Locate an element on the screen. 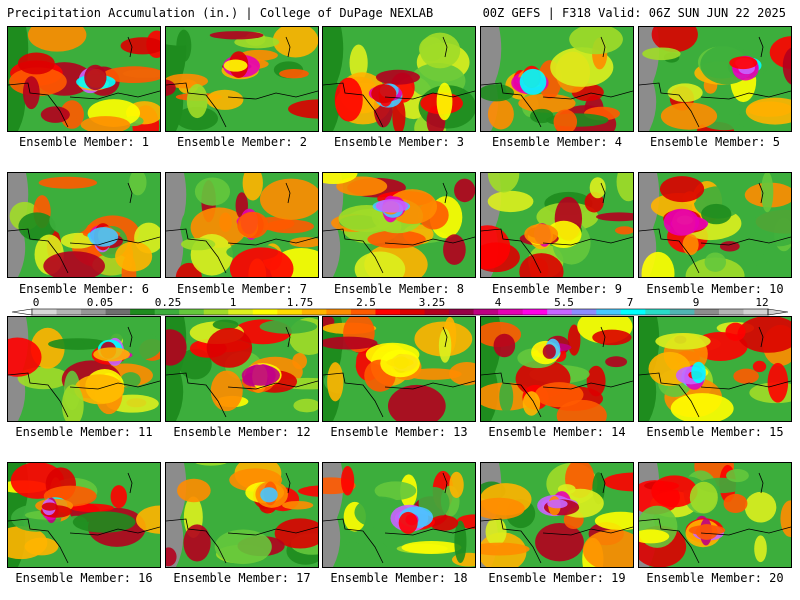 The image size is (800, 600). ensemble-member-label: Ensemble Member: 6 is located at coordinates (84, 289).